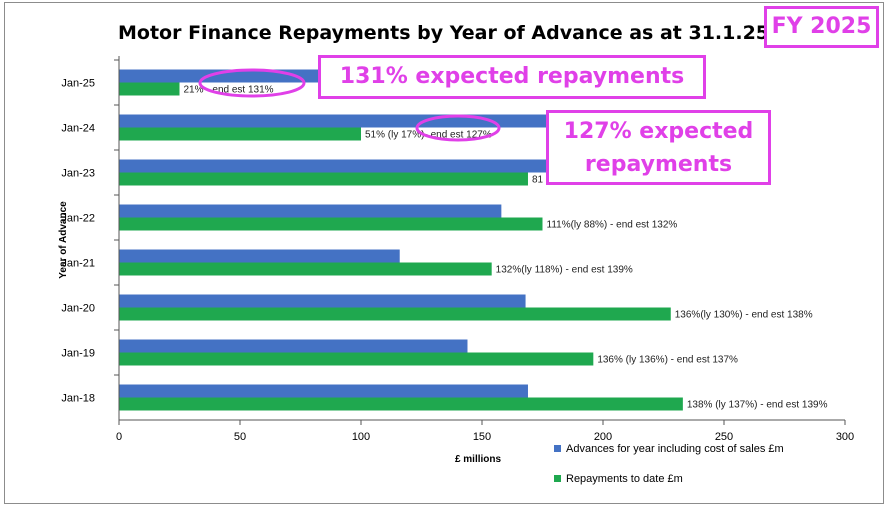 This screenshot has height=510, width=890. Describe the element at coordinates (478, 459) in the screenshot. I see `x-axis-label: £ millions` at that location.